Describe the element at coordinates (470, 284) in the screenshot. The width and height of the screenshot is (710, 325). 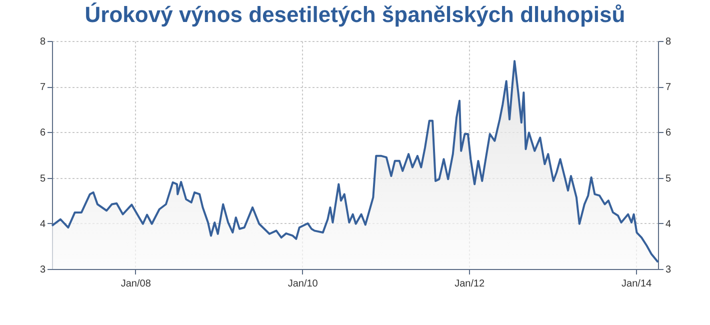
I see `x-tick-label: Jan/12` at that location.